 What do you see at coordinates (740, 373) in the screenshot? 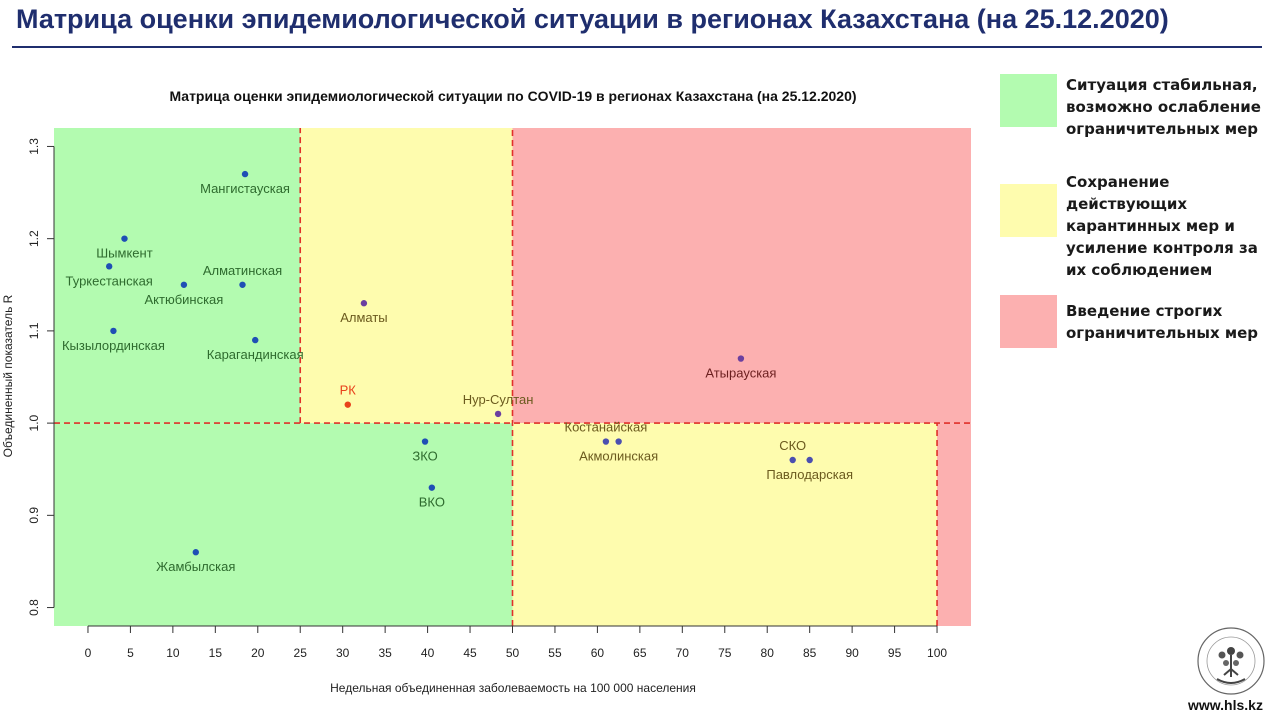
I see `point-label: Атырауская` at bounding box center [740, 373].